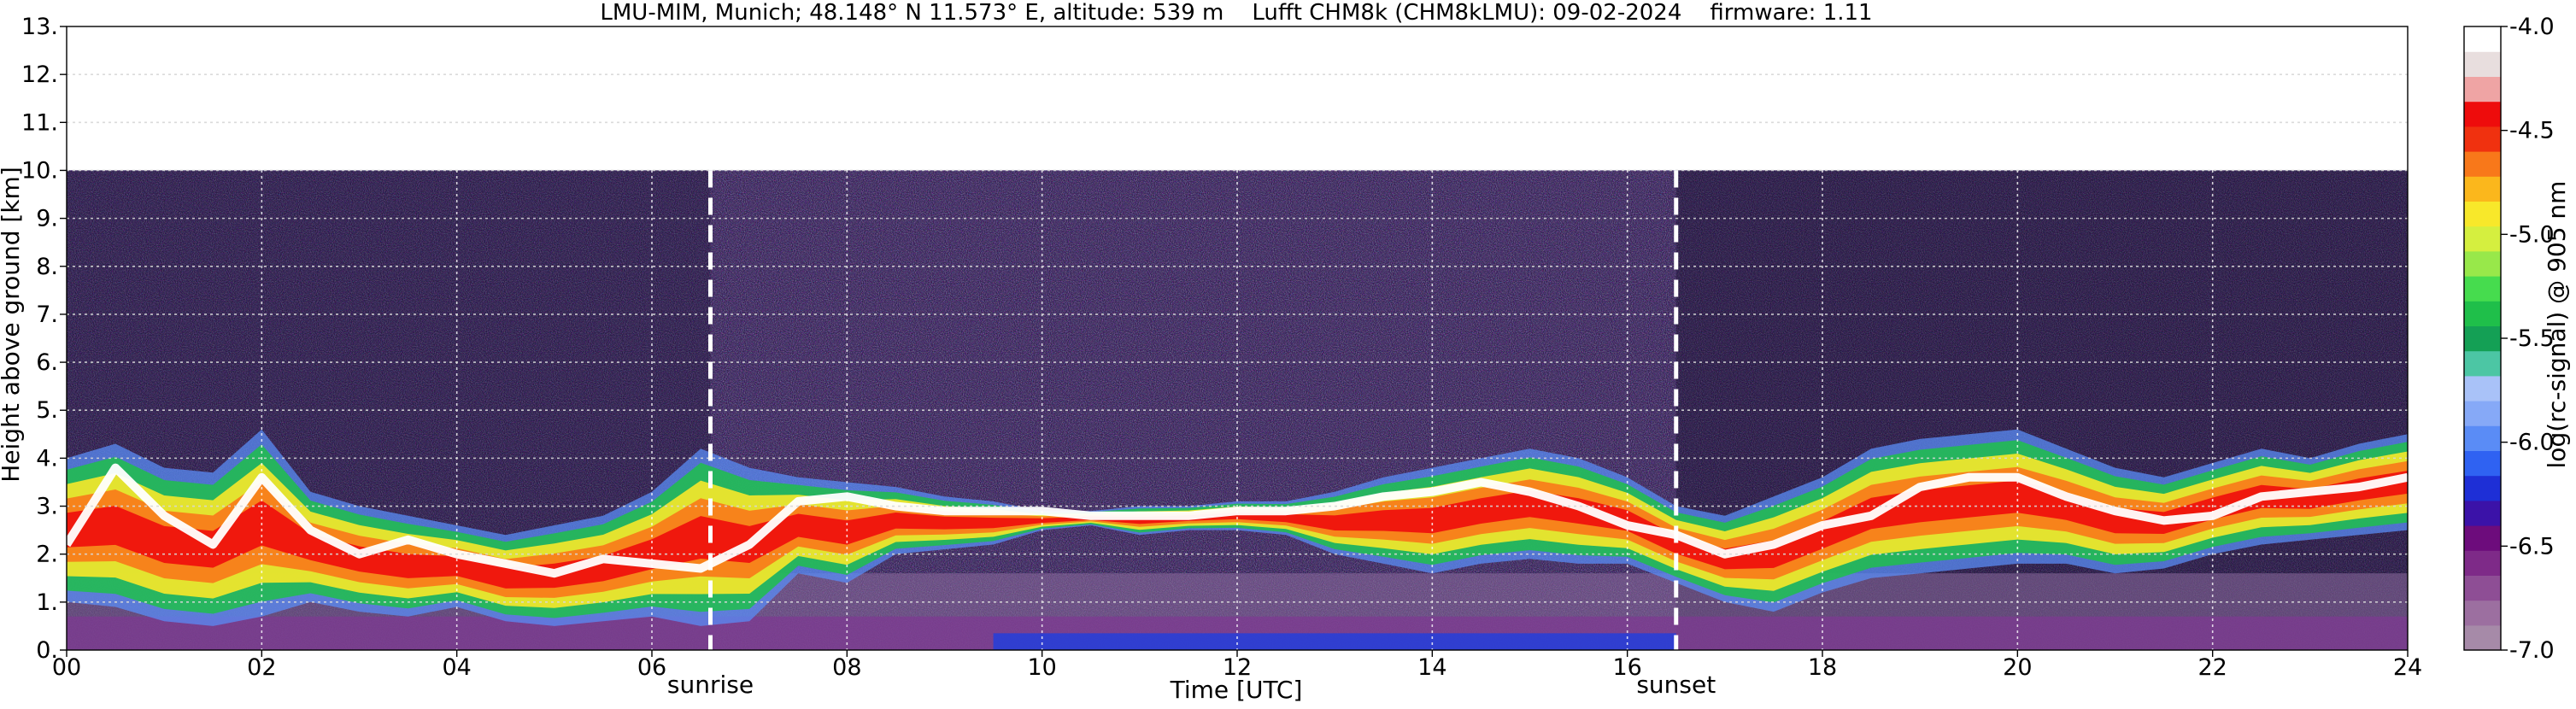 This screenshot has height=709, width=2576. I want to click on colorbar-label: log(rc-signal) @ 905 nm, so click(2557, 325).